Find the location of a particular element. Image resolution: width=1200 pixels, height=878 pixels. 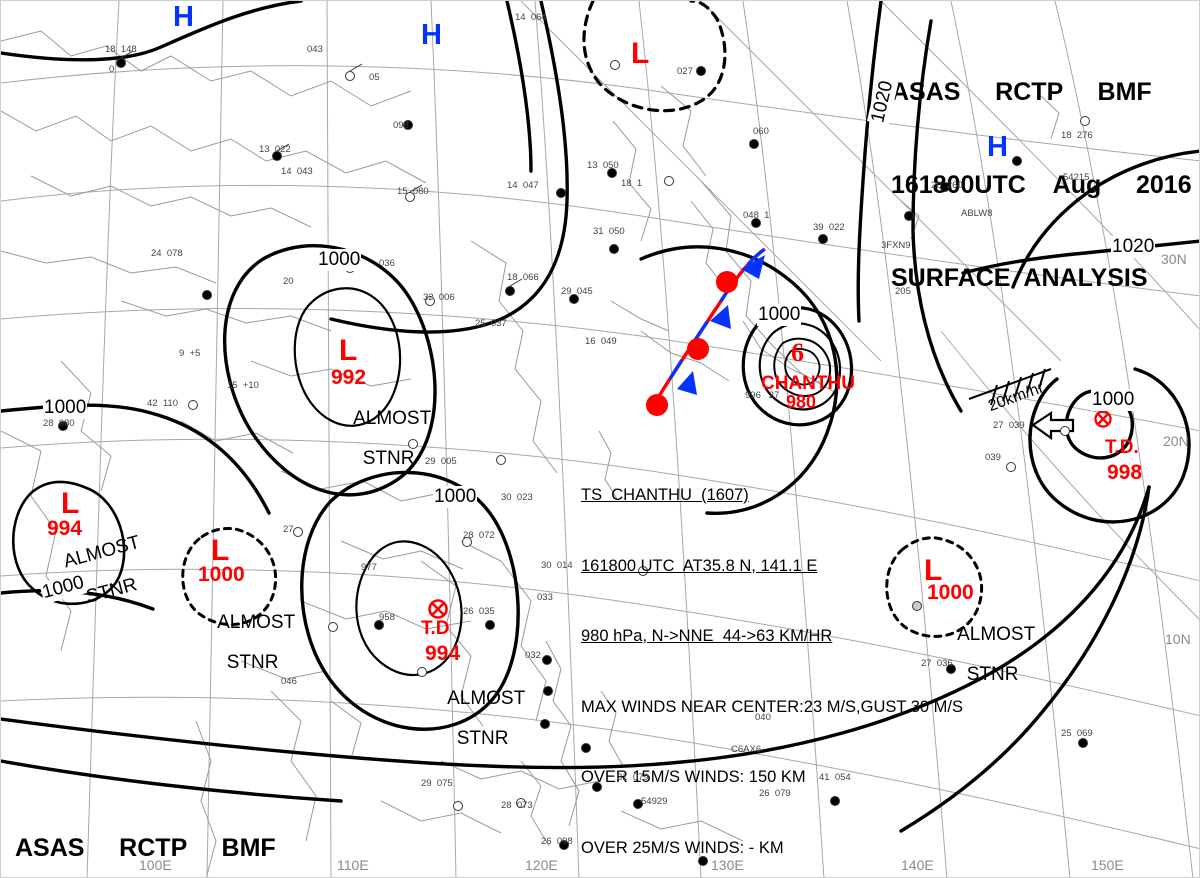

chanthu-name-label: CHANTHU is located at coordinates (808, 383).